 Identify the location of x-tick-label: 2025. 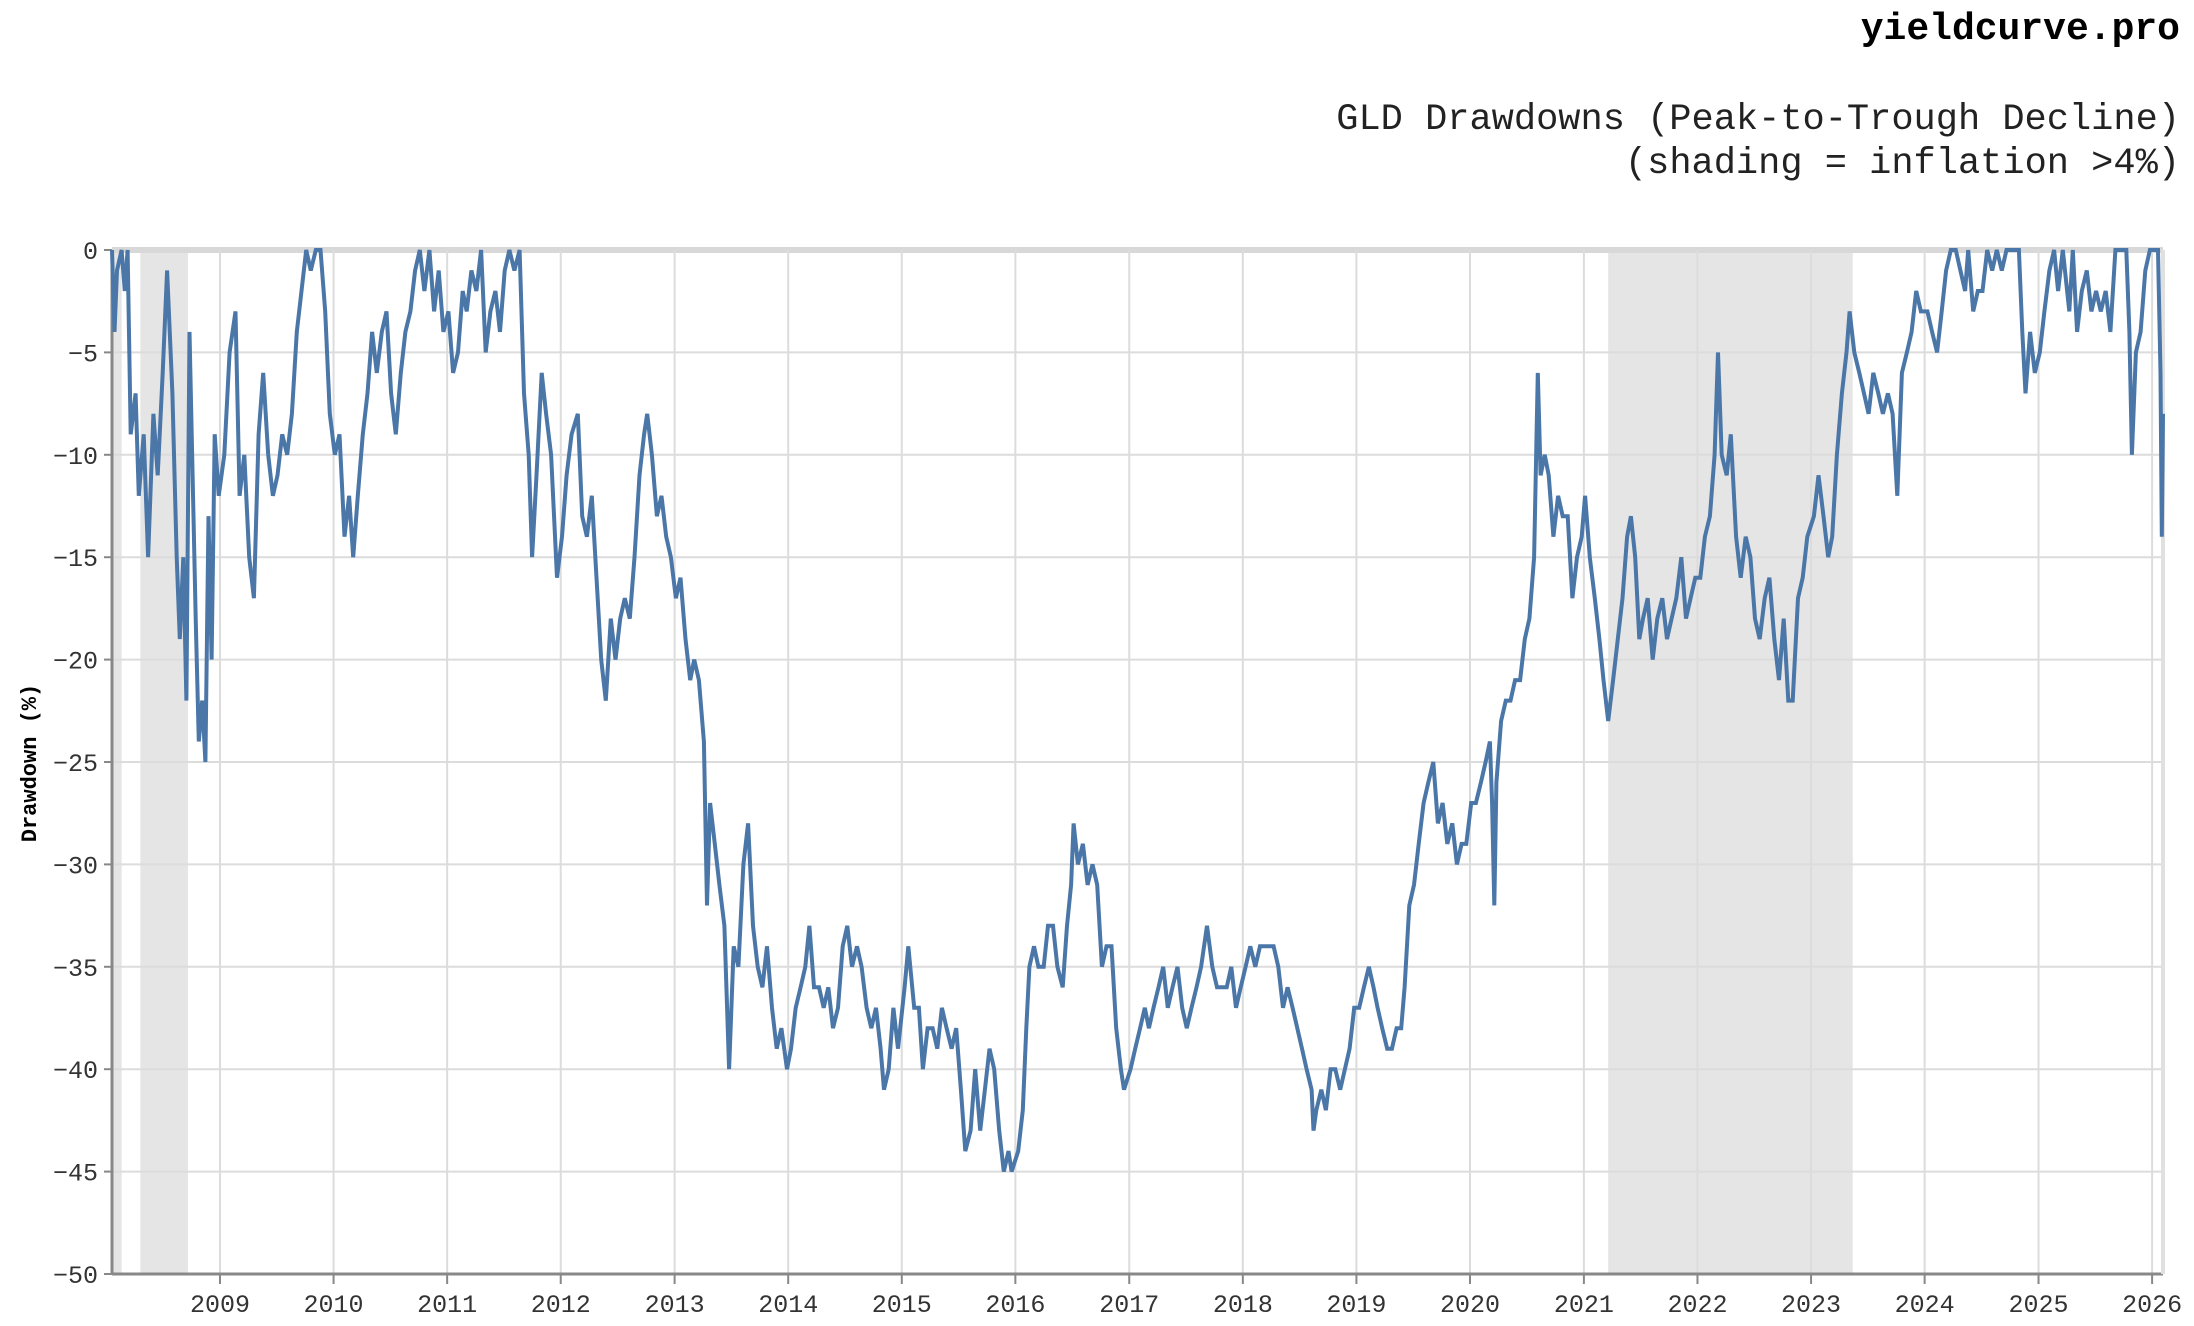
(2039, 1305).